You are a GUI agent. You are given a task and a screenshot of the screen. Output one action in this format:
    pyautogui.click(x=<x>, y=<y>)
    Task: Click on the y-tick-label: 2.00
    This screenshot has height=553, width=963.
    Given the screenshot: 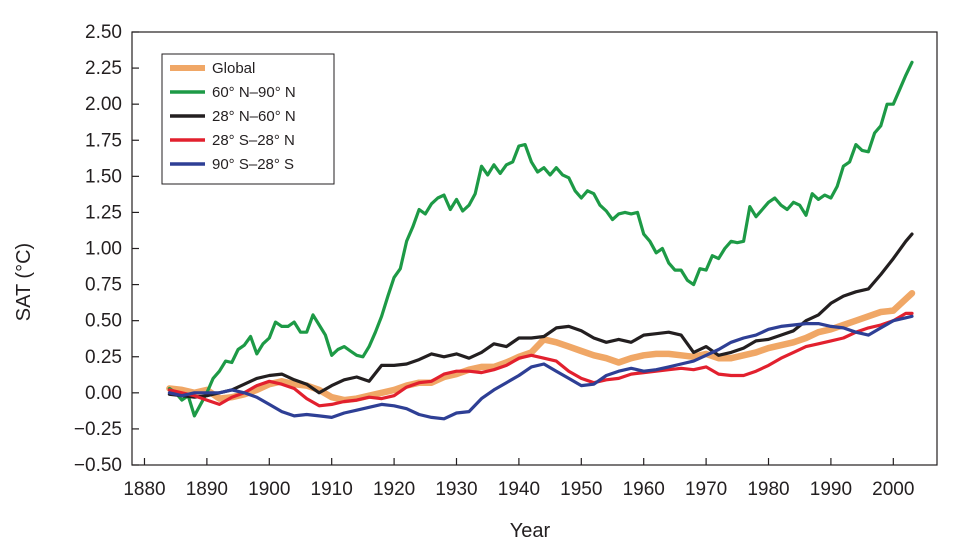 What is the action you would take?
    pyautogui.click(x=103, y=104)
    